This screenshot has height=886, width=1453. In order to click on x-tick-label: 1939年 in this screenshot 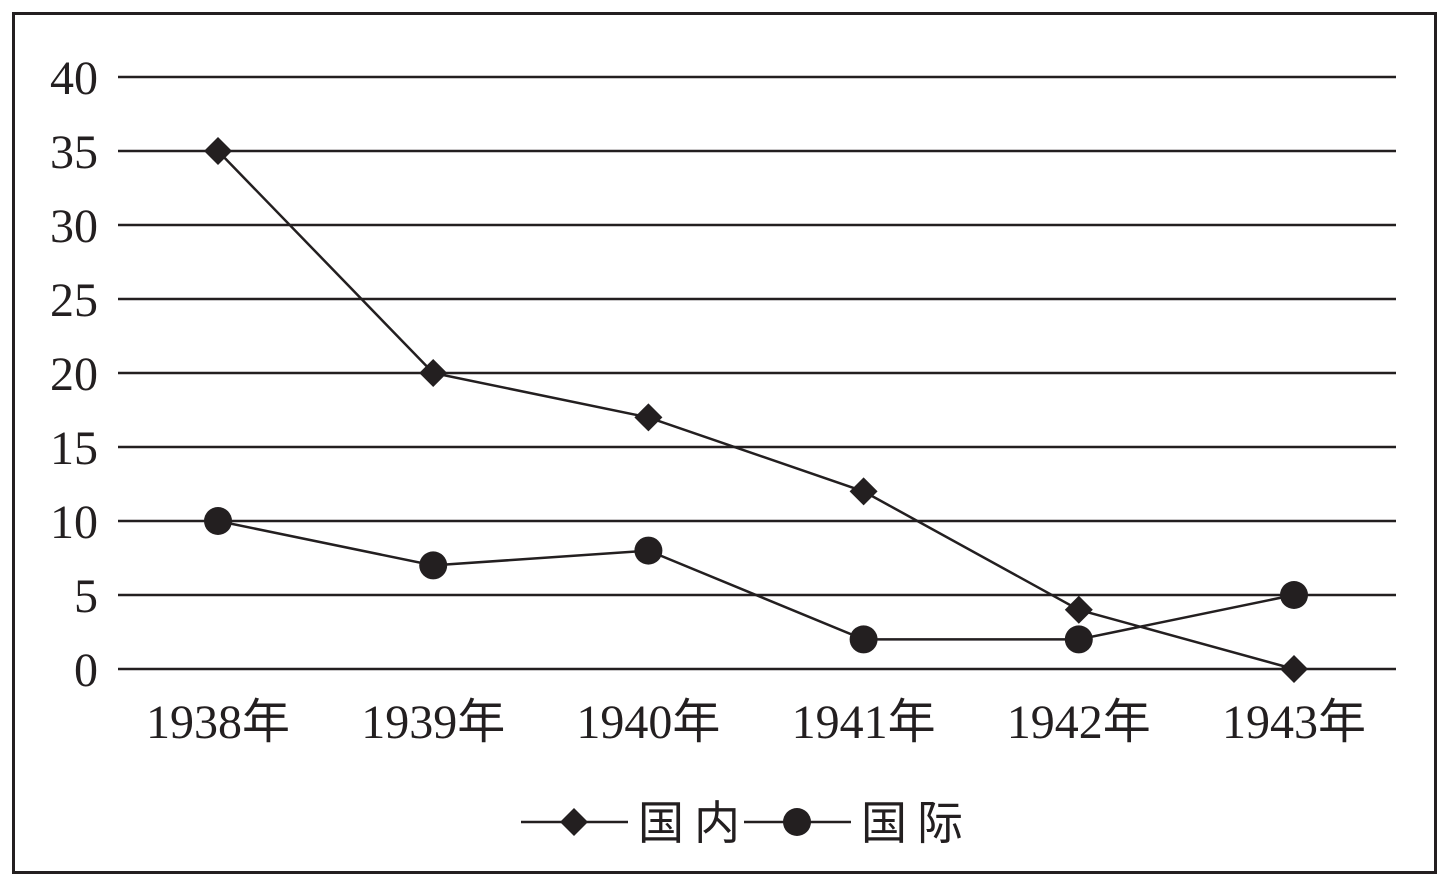, I will do `click(433, 722)`.